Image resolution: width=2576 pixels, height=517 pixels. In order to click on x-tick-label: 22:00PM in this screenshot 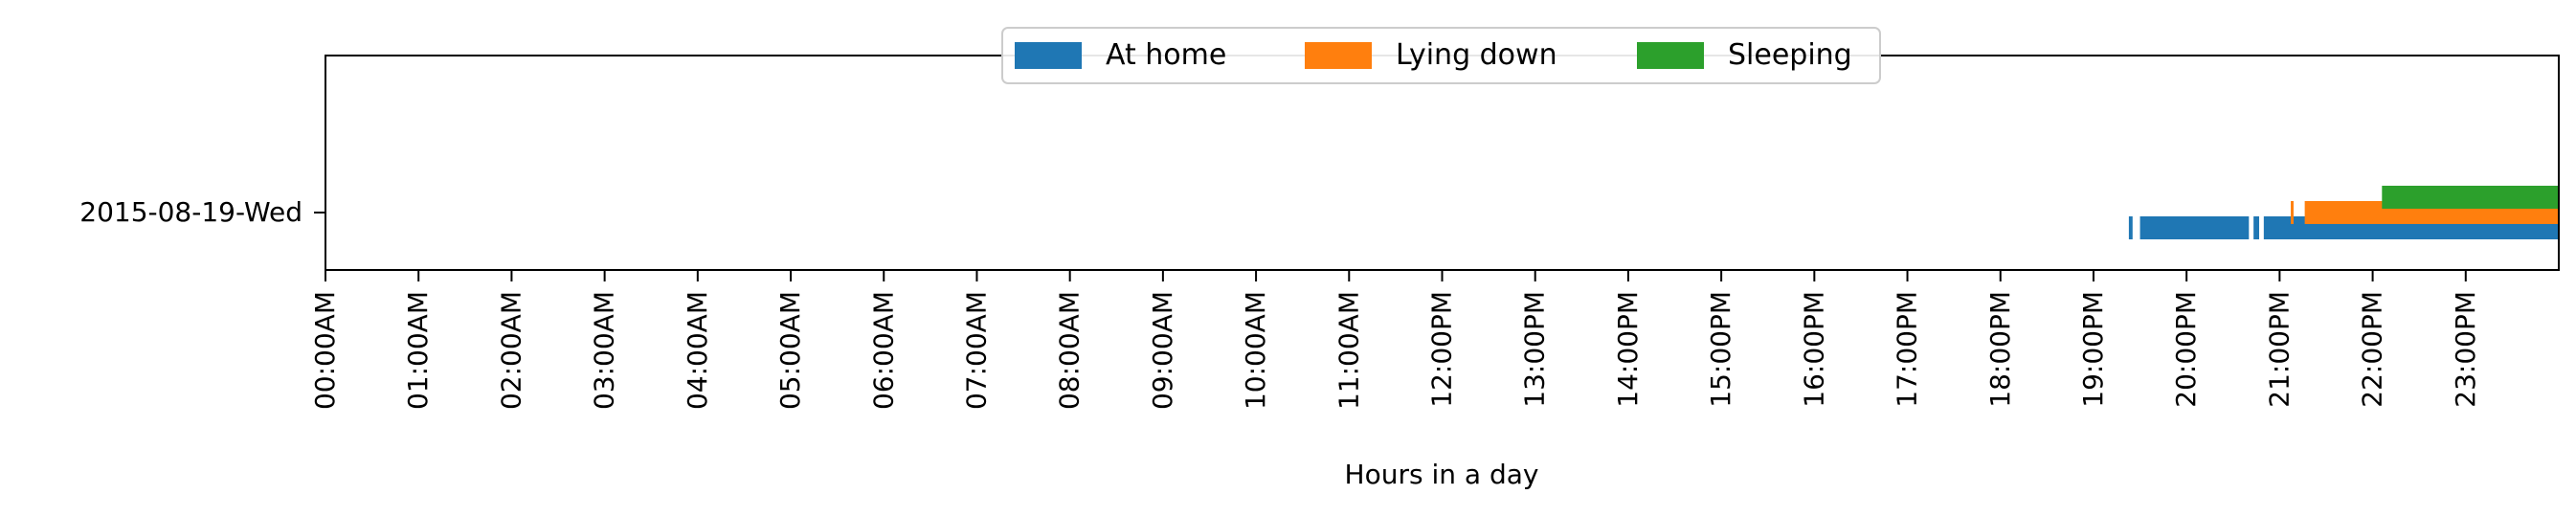, I will do `click(2373, 349)`.